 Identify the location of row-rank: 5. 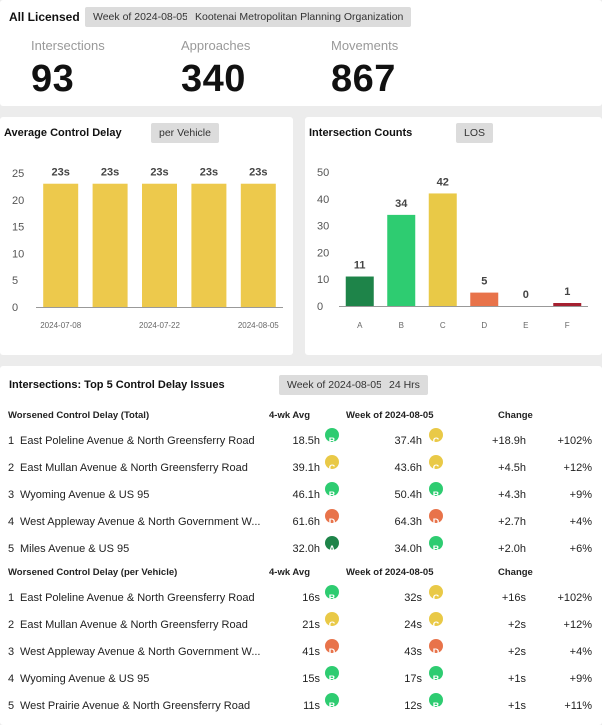
(11, 706).